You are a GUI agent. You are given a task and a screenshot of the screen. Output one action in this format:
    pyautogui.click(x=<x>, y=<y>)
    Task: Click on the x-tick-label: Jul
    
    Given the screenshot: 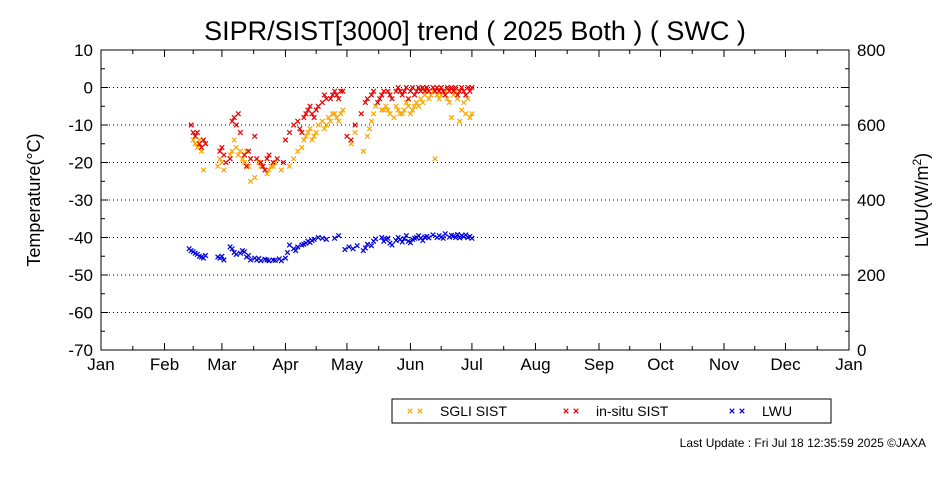 What is the action you would take?
    pyautogui.click(x=472, y=364)
    